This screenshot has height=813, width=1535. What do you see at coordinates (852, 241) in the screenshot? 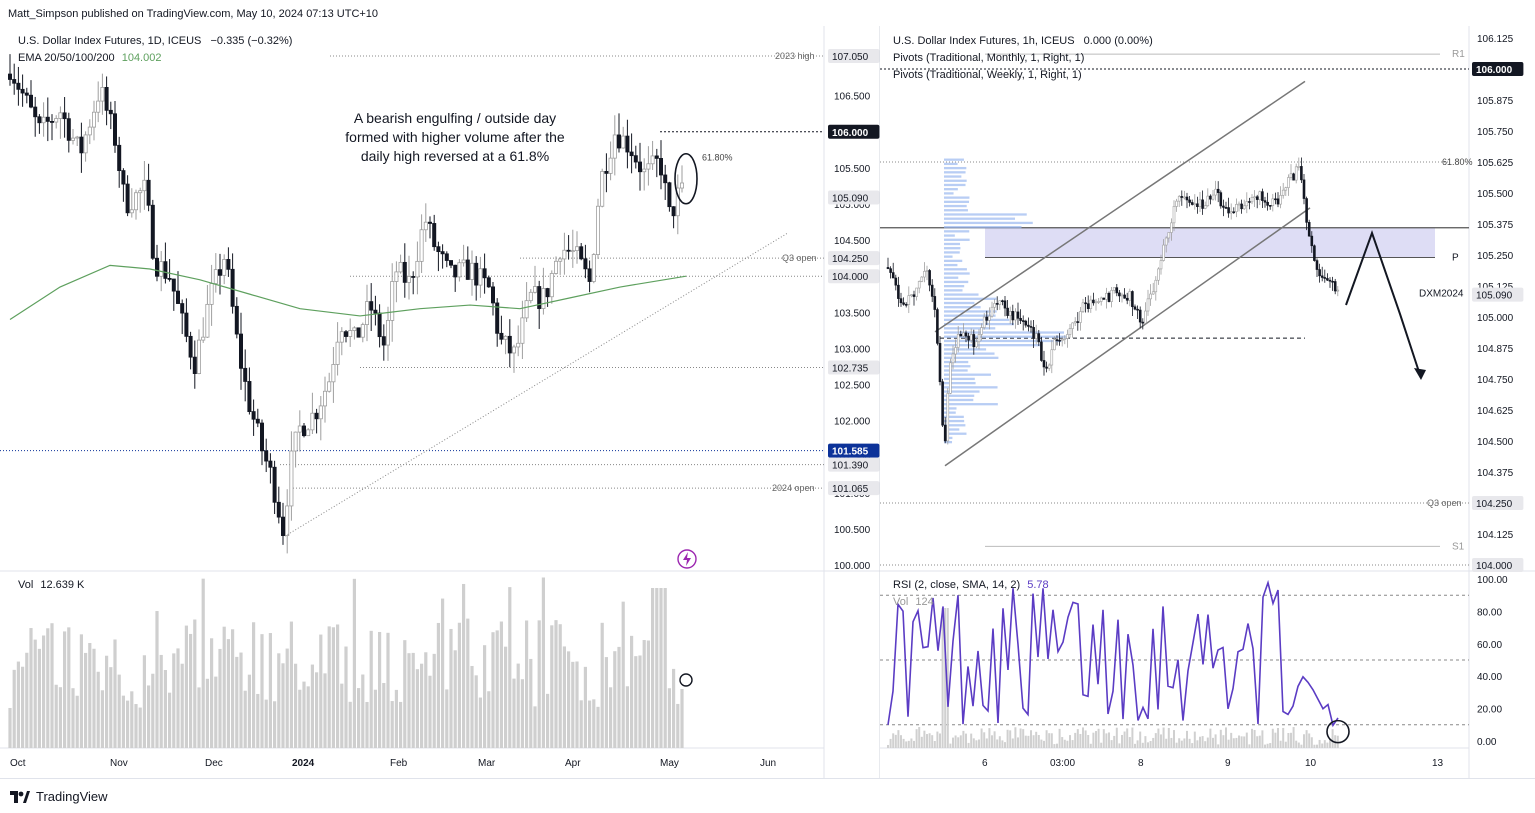
I see `left-y-tick-4: 104.500` at bounding box center [852, 241].